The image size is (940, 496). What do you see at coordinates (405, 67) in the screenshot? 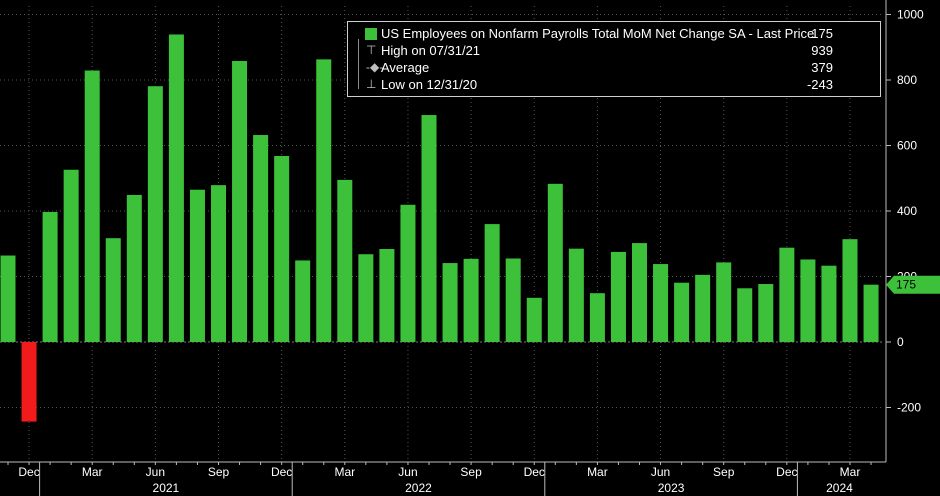
I see `legend-average-label: Average` at bounding box center [405, 67].